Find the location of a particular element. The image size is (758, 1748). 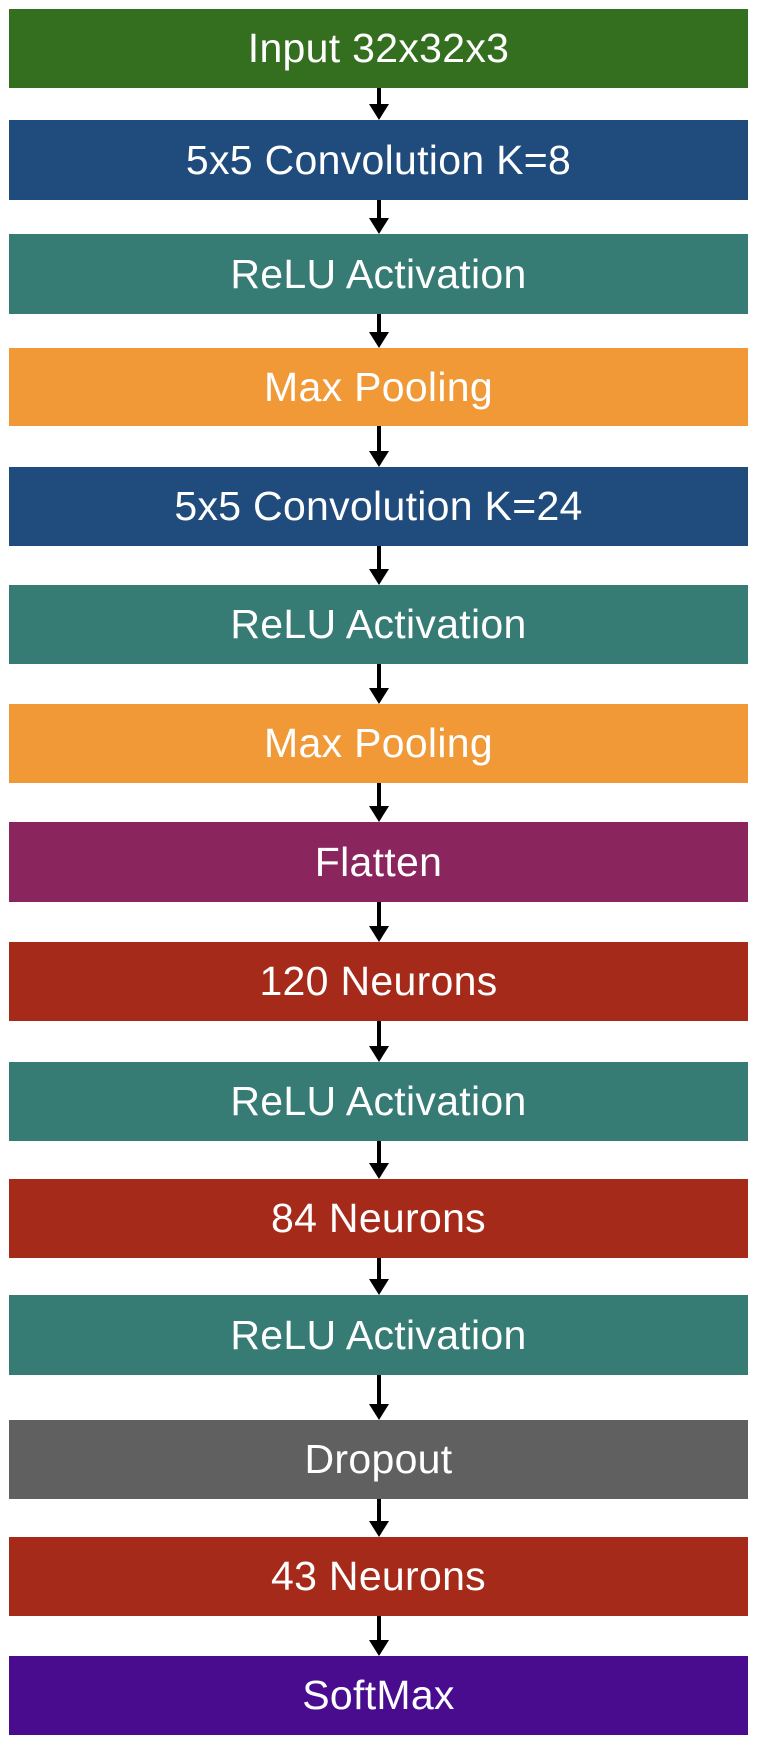

layer-label: 5x5 Convolution K=8 is located at coordinates (378, 159).